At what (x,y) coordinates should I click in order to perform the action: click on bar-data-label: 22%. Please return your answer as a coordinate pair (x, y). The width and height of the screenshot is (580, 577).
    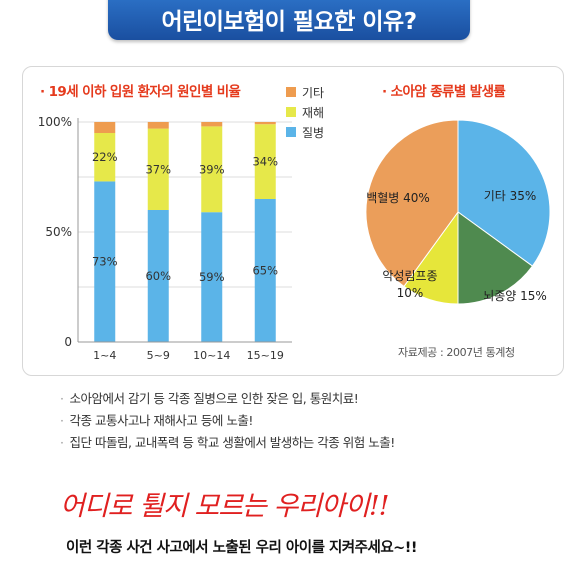
    Looking at the image, I should click on (105, 157).